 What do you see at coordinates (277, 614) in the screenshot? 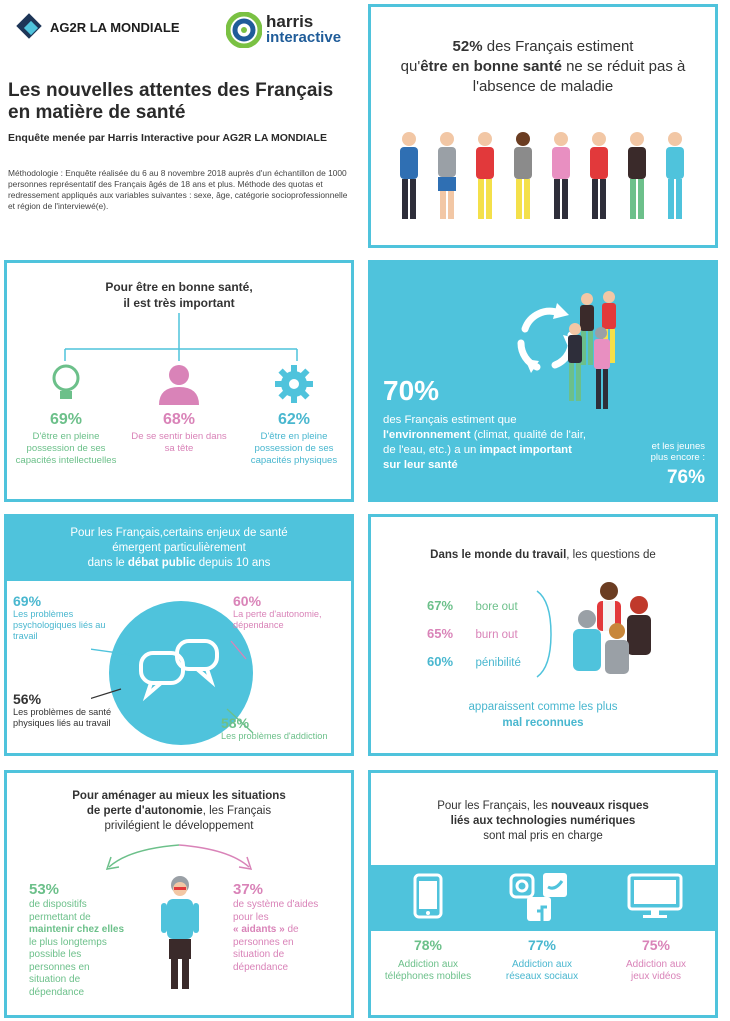
I see `box4-item-label-line: La perte d'autonomie,` at bounding box center [277, 614].